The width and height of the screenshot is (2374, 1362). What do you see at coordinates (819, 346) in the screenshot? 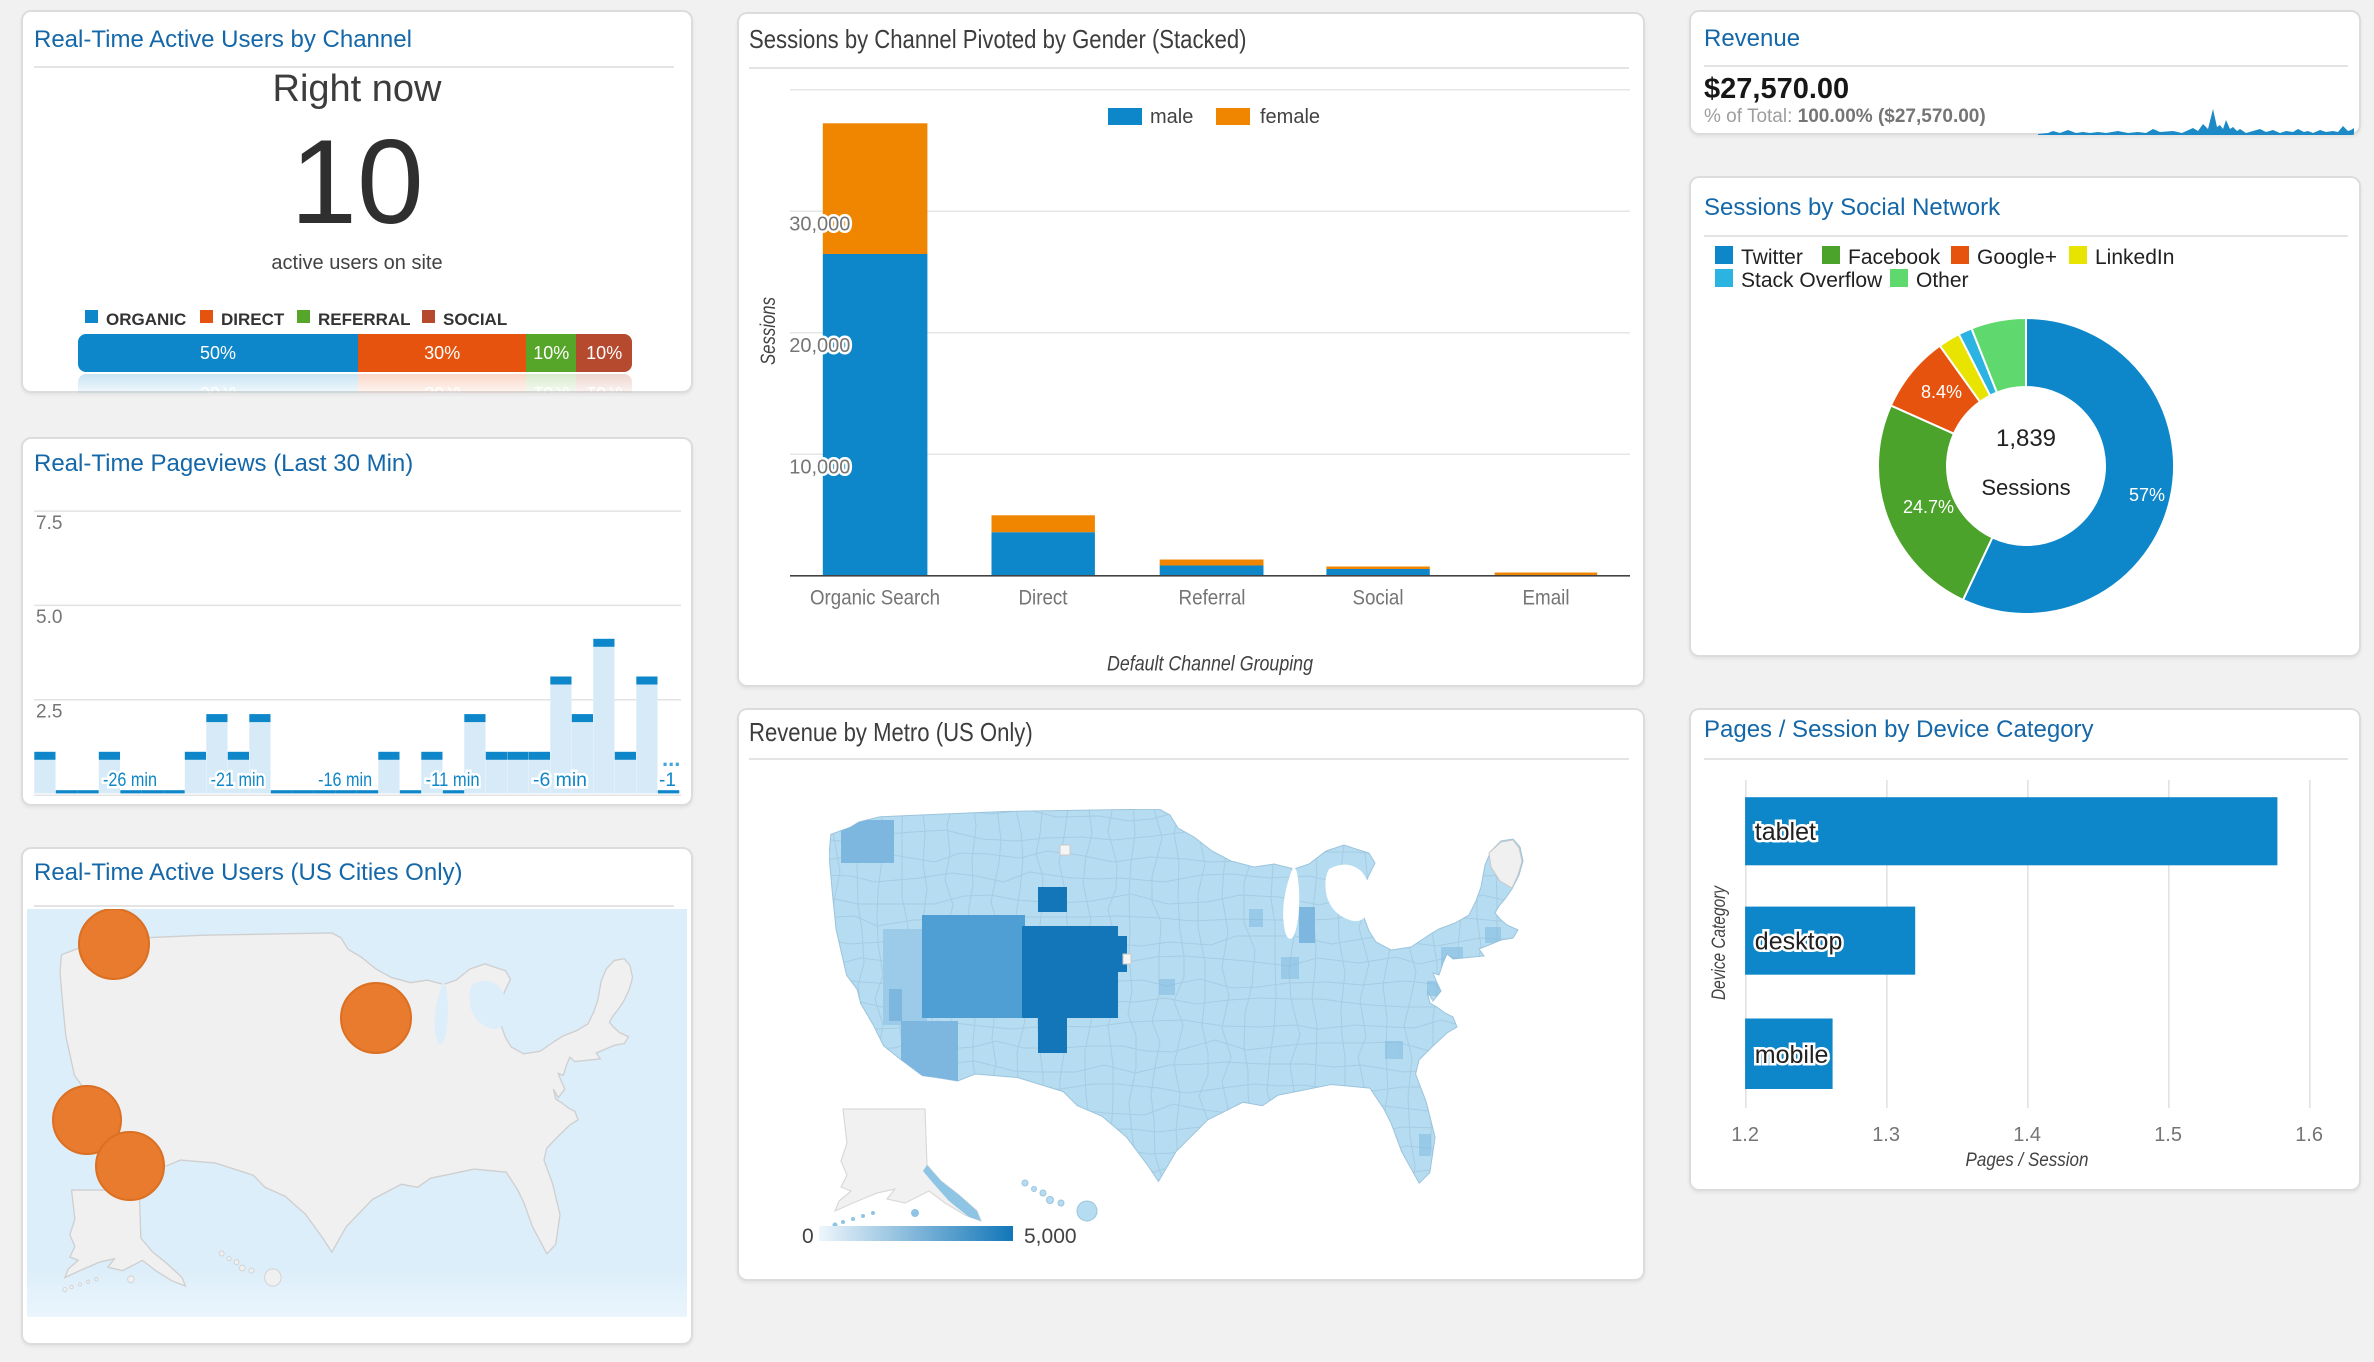
I see `svg-text: 20,000` at bounding box center [819, 346].